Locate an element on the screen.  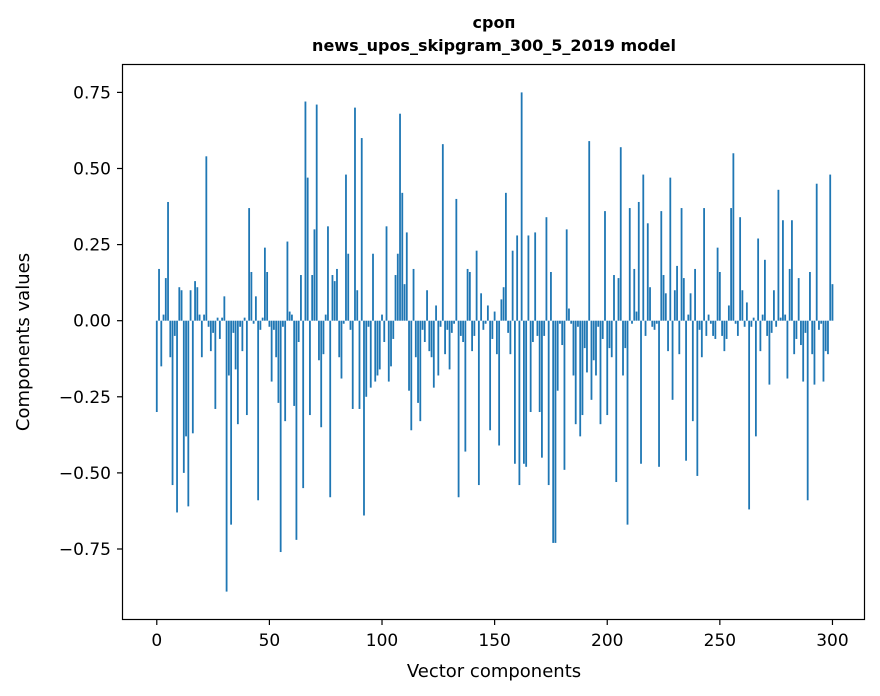
x-tick-label: 0 is located at coordinates (156, 641).